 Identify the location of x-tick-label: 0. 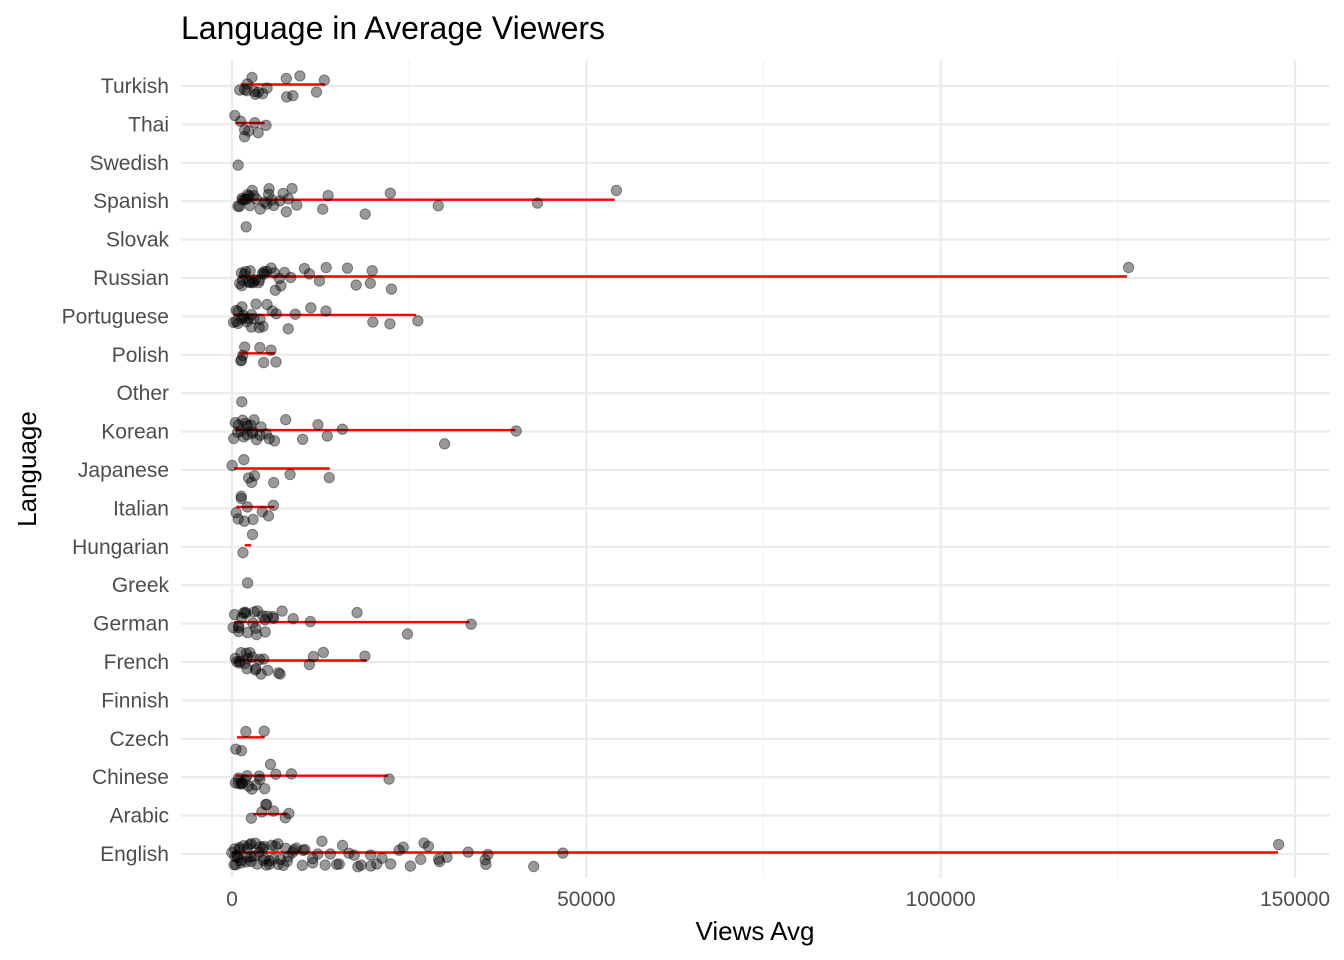
(232, 899).